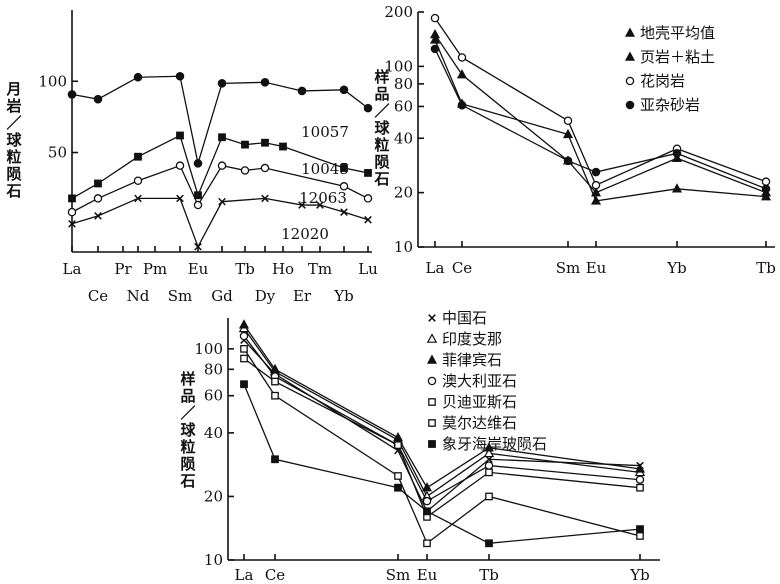 The height and width of the screenshot is (584, 780). What do you see at coordinates (662, 81) in the screenshot?
I see `legend-label: 花岗岩` at bounding box center [662, 81].